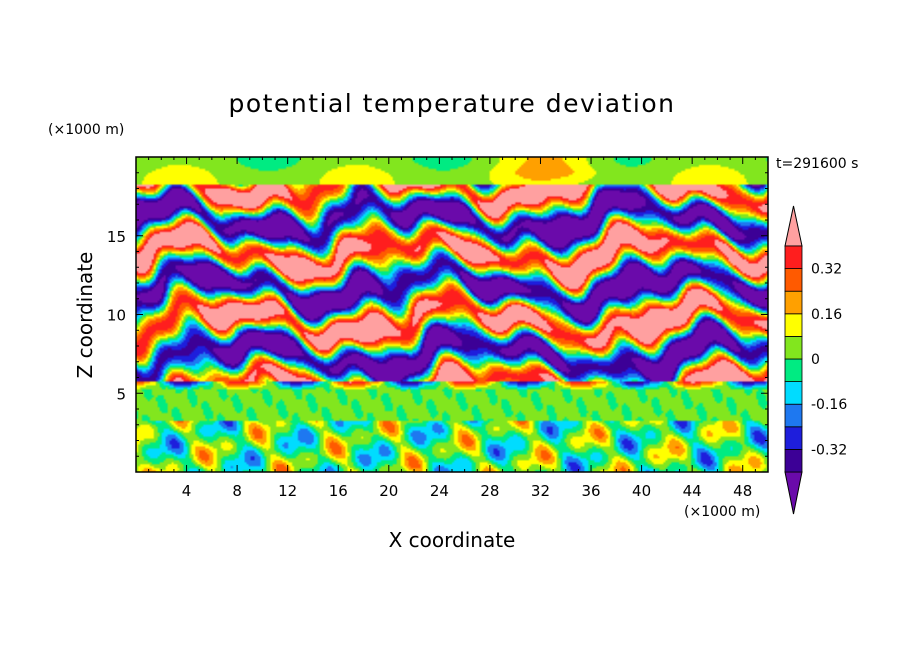 The image size is (904, 654). Describe the element at coordinates (641, 491) in the screenshot. I see `x-tick-label: 40` at that location.